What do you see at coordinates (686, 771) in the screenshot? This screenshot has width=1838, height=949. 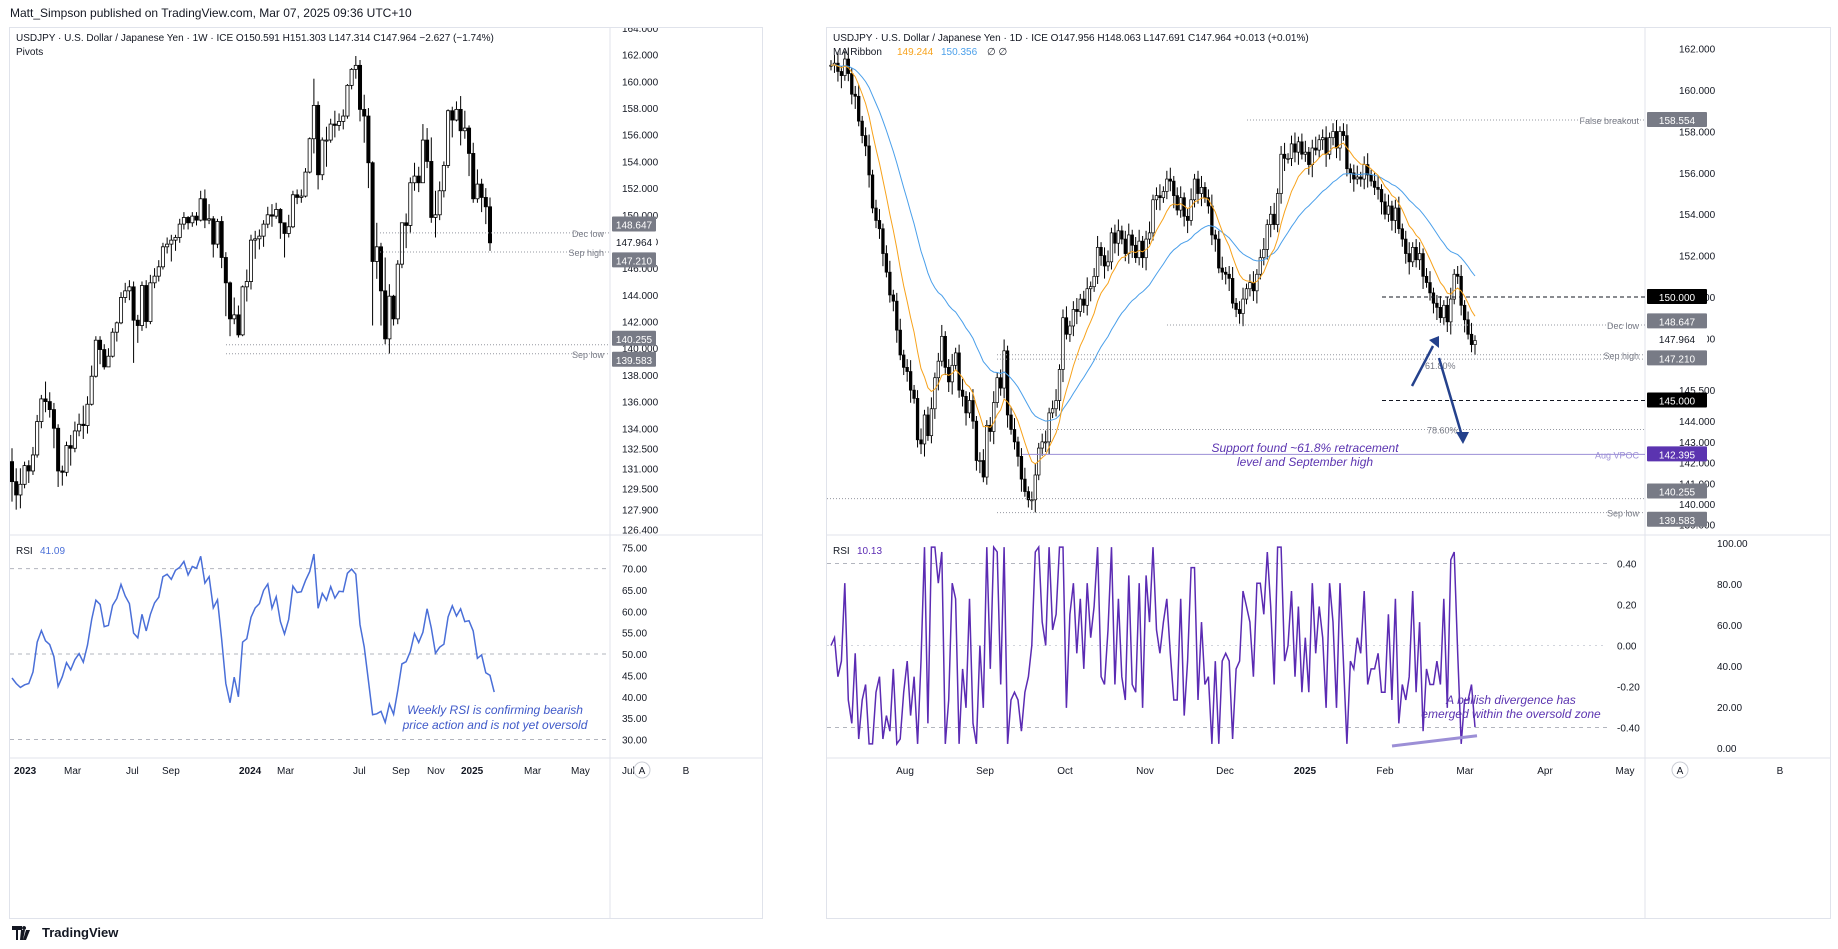 I see `weekly-corner-b: B` at bounding box center [686, 771].